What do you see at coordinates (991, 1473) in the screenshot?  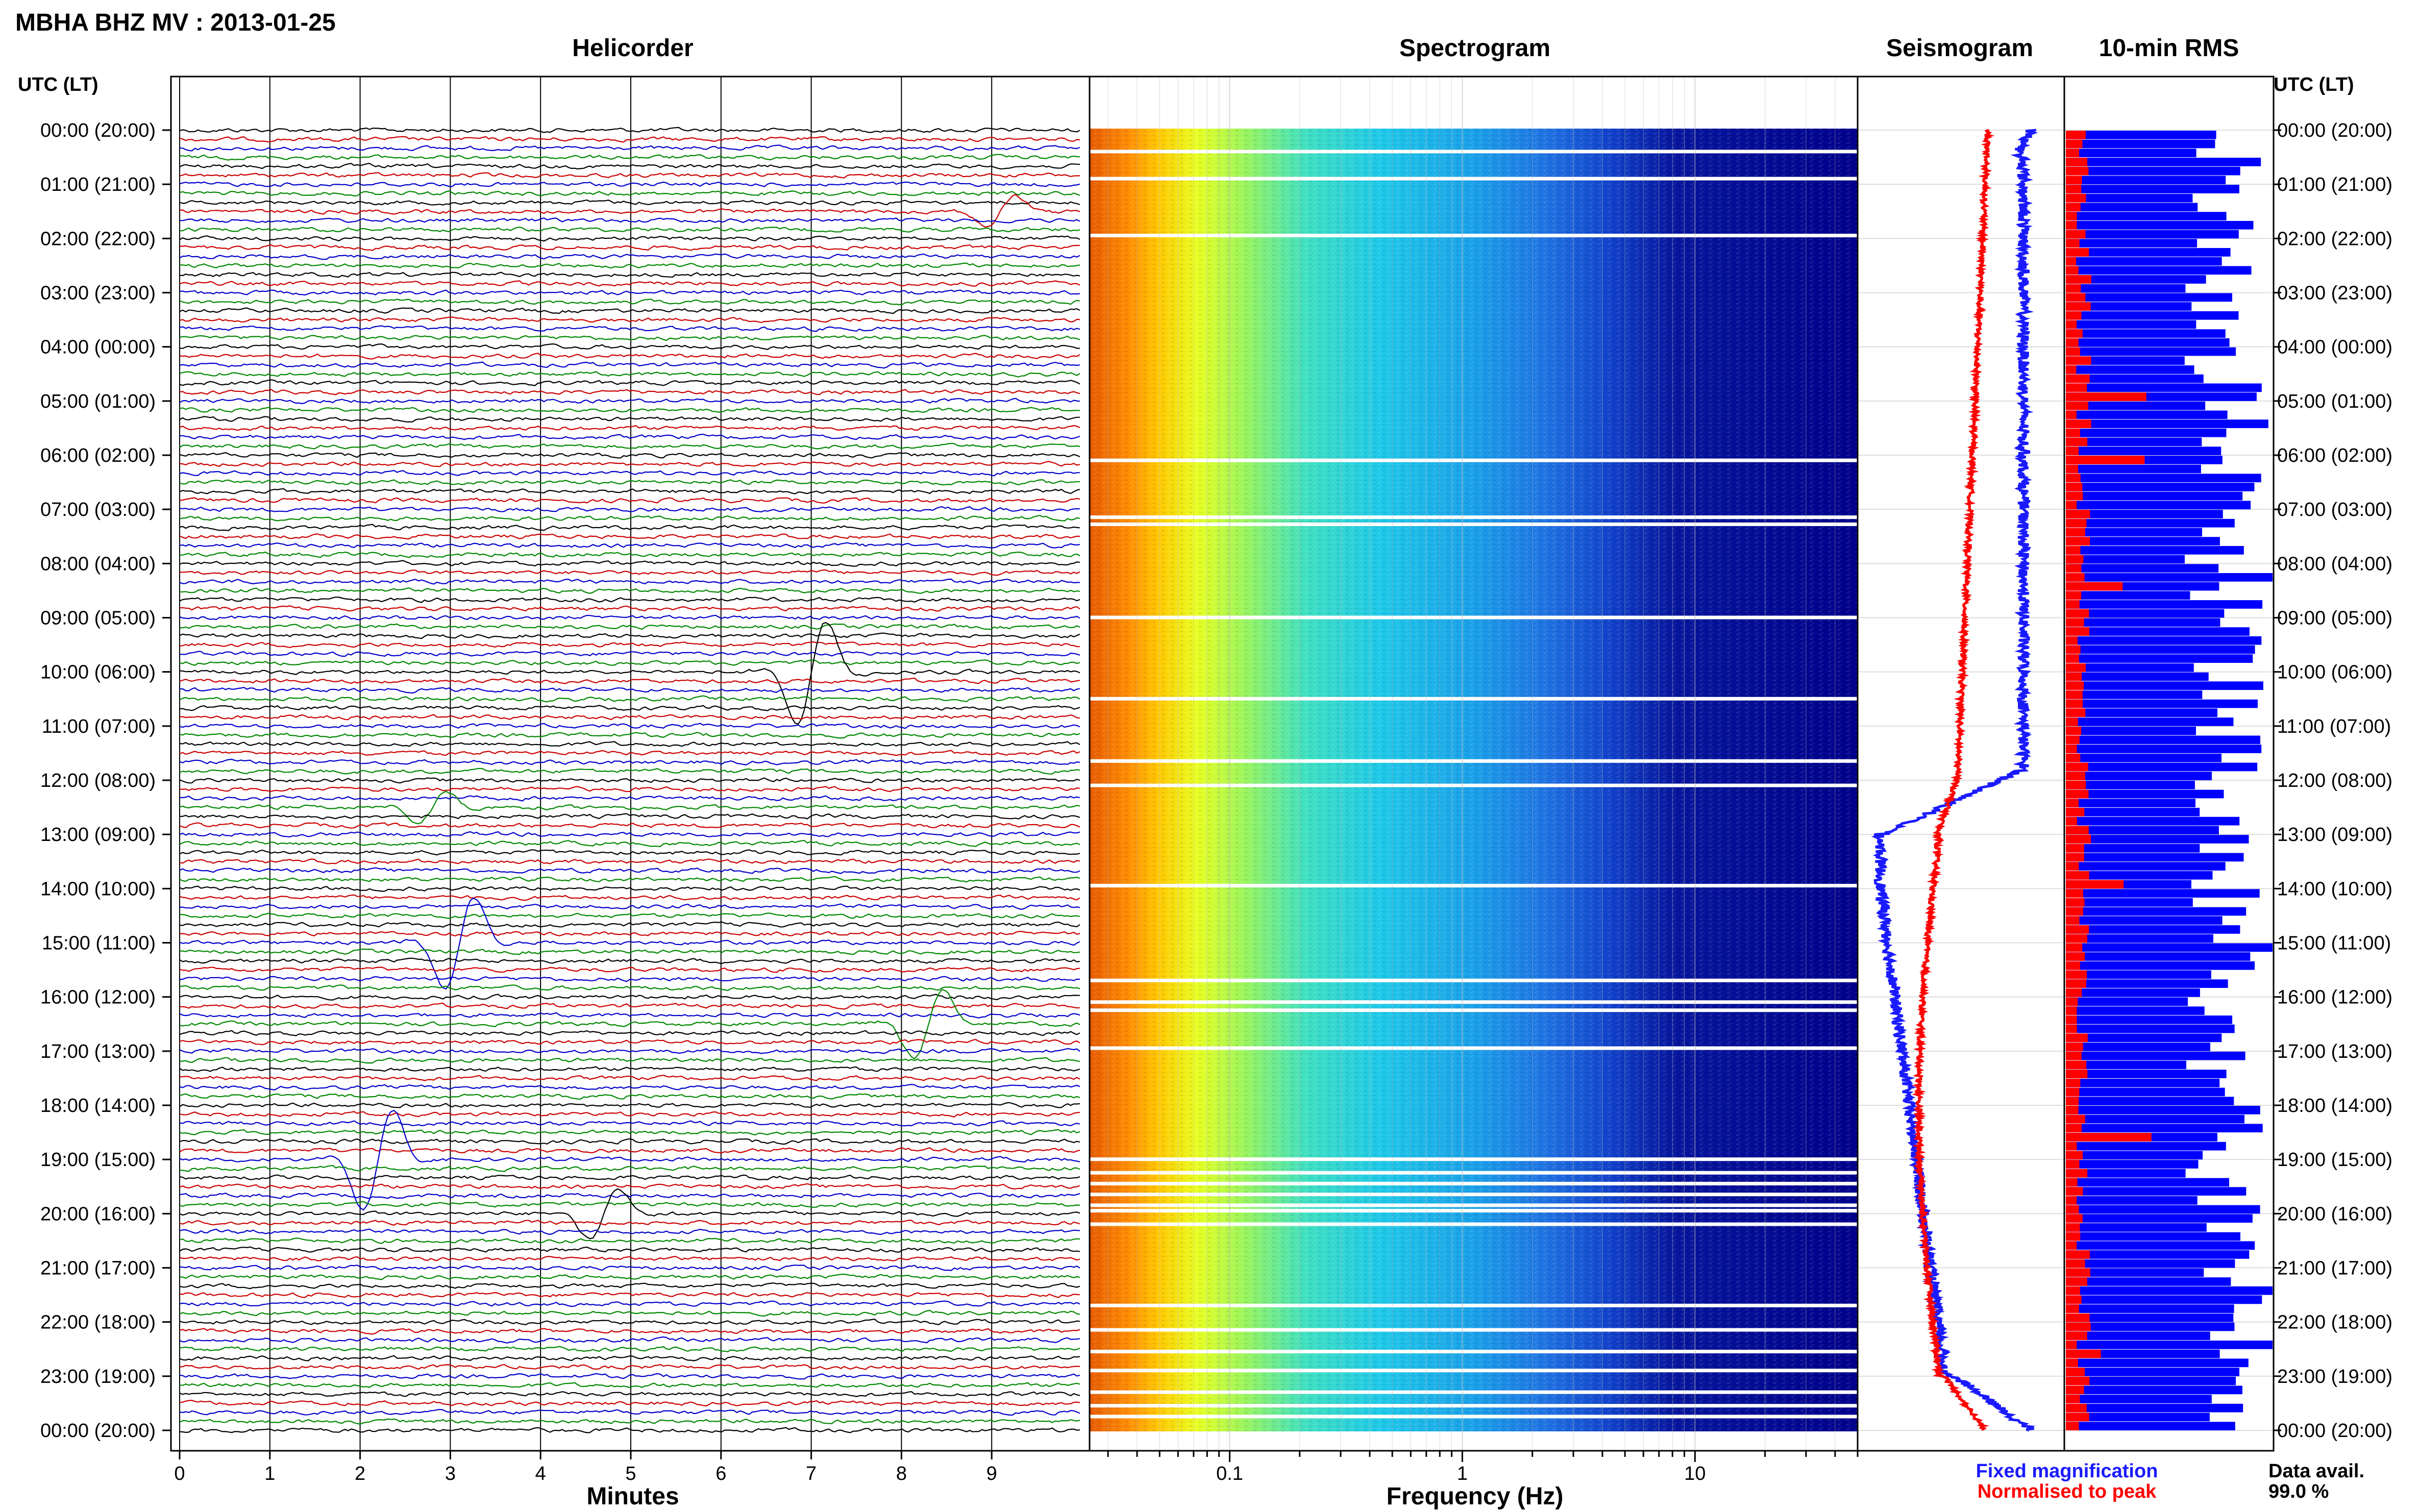 I see `minutes-tick-label: 9` at bounding box center [991, 1473].